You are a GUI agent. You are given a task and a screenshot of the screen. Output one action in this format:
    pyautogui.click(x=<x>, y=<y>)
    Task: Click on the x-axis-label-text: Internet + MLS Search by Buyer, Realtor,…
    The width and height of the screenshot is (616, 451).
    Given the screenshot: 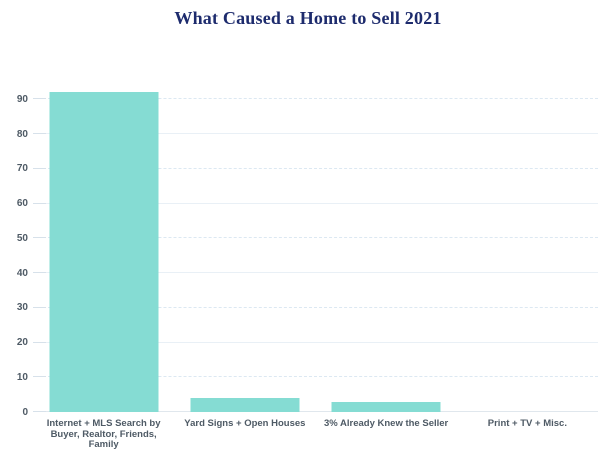 What is the action you would take?
    pyautogui.click(x=103, y=434)
    